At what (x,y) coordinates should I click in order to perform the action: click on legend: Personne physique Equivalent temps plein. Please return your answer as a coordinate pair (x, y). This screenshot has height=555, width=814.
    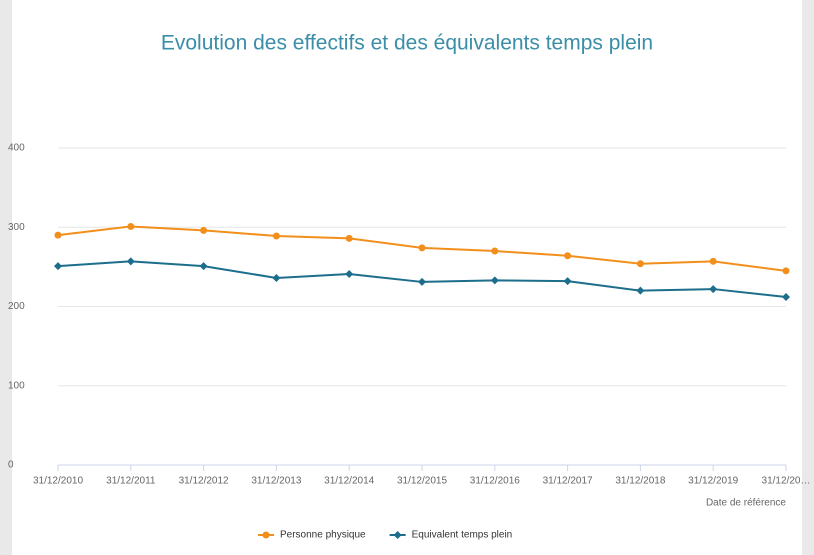
    Looking at the image, I should click on (385, 535).